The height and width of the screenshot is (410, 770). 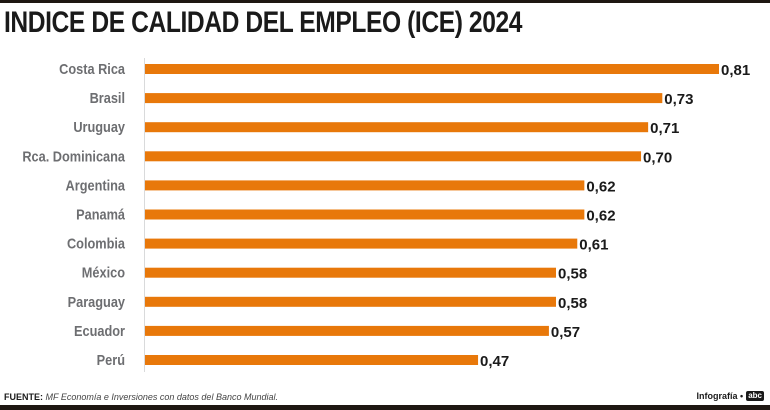 I want to click on value-label: 0,71, so click(x=664, y=128).